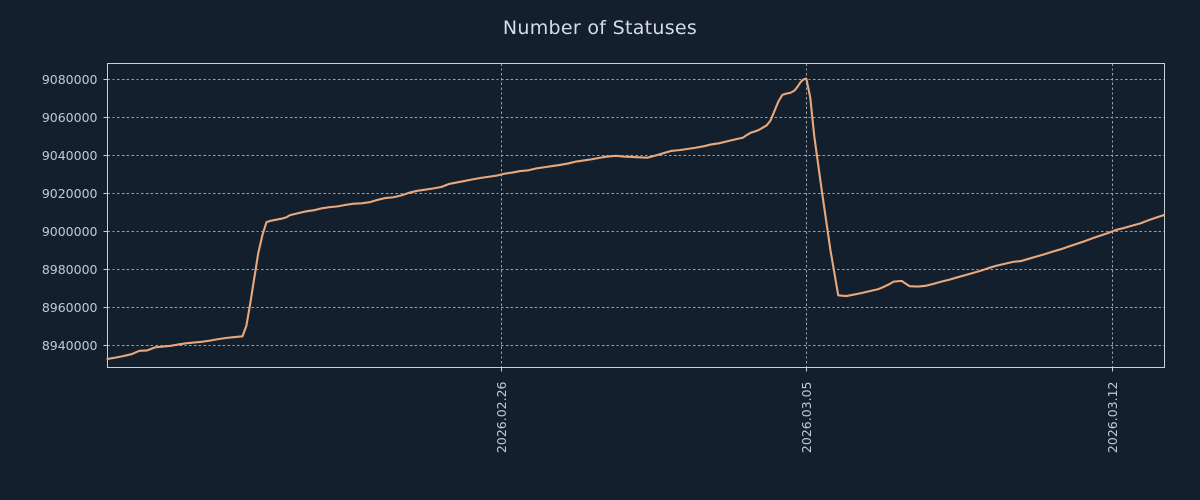 This screenshot has width=1200, height=500. Describe the element at coordinates (70, 79) in the screenshot. I see `y-tick-label: 9080000` at that location.